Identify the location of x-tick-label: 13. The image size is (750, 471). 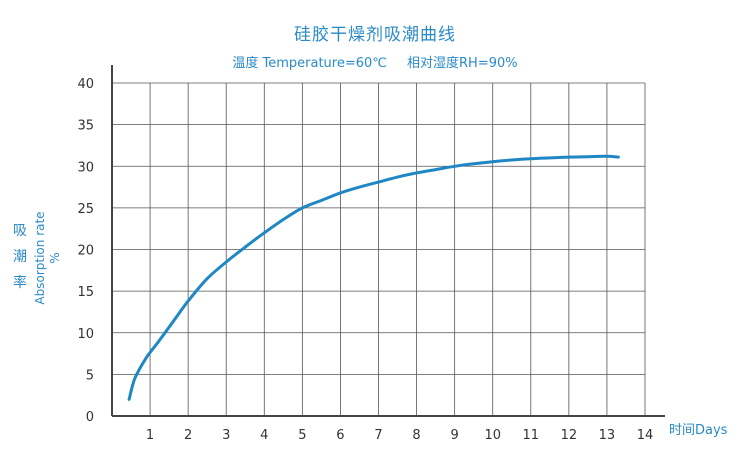
(607, 435).